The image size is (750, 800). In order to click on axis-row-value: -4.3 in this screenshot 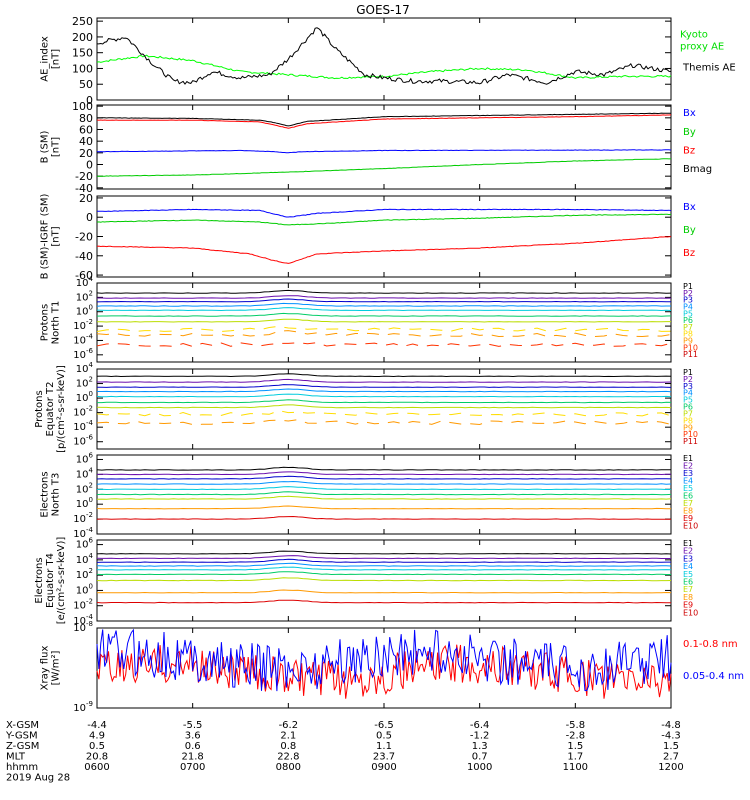, I will do `click(671, 736)`.